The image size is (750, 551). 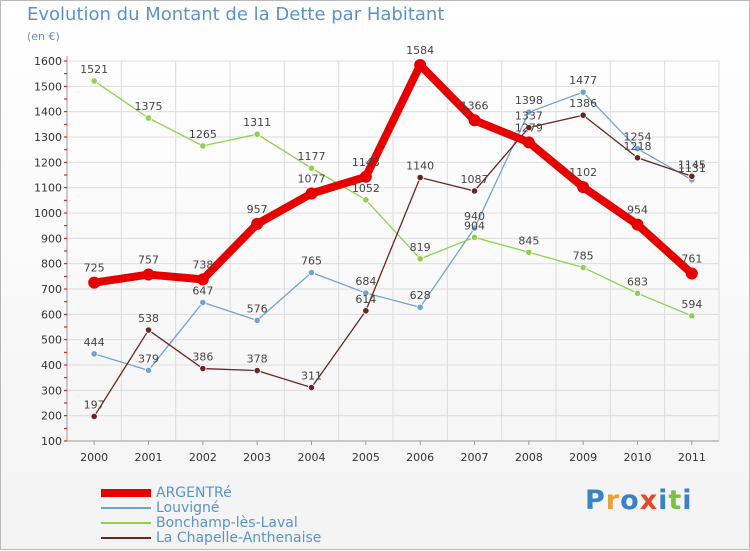 What do you see at coordinates (613, 500) in the screenshot?
I see `logo-letter: r` at bounding box center [613, 500].